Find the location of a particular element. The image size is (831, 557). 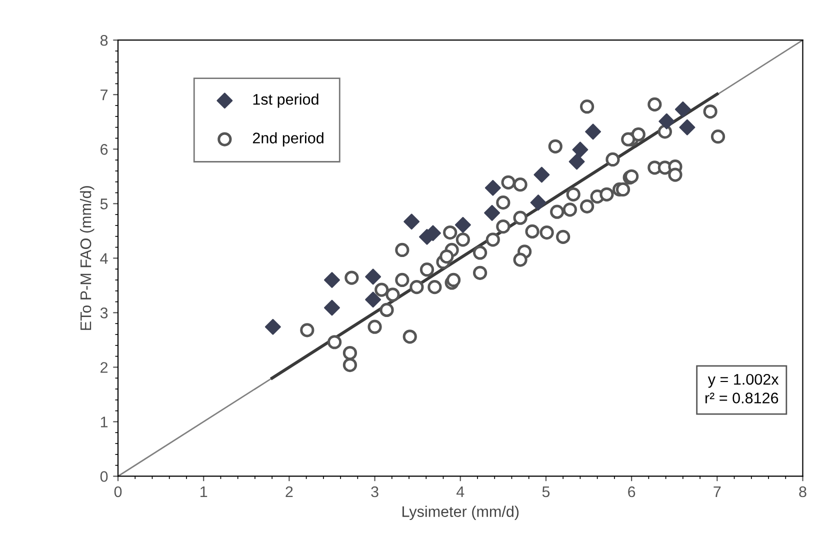

y-tick-label: 6 is located at coordinates (104, 149).